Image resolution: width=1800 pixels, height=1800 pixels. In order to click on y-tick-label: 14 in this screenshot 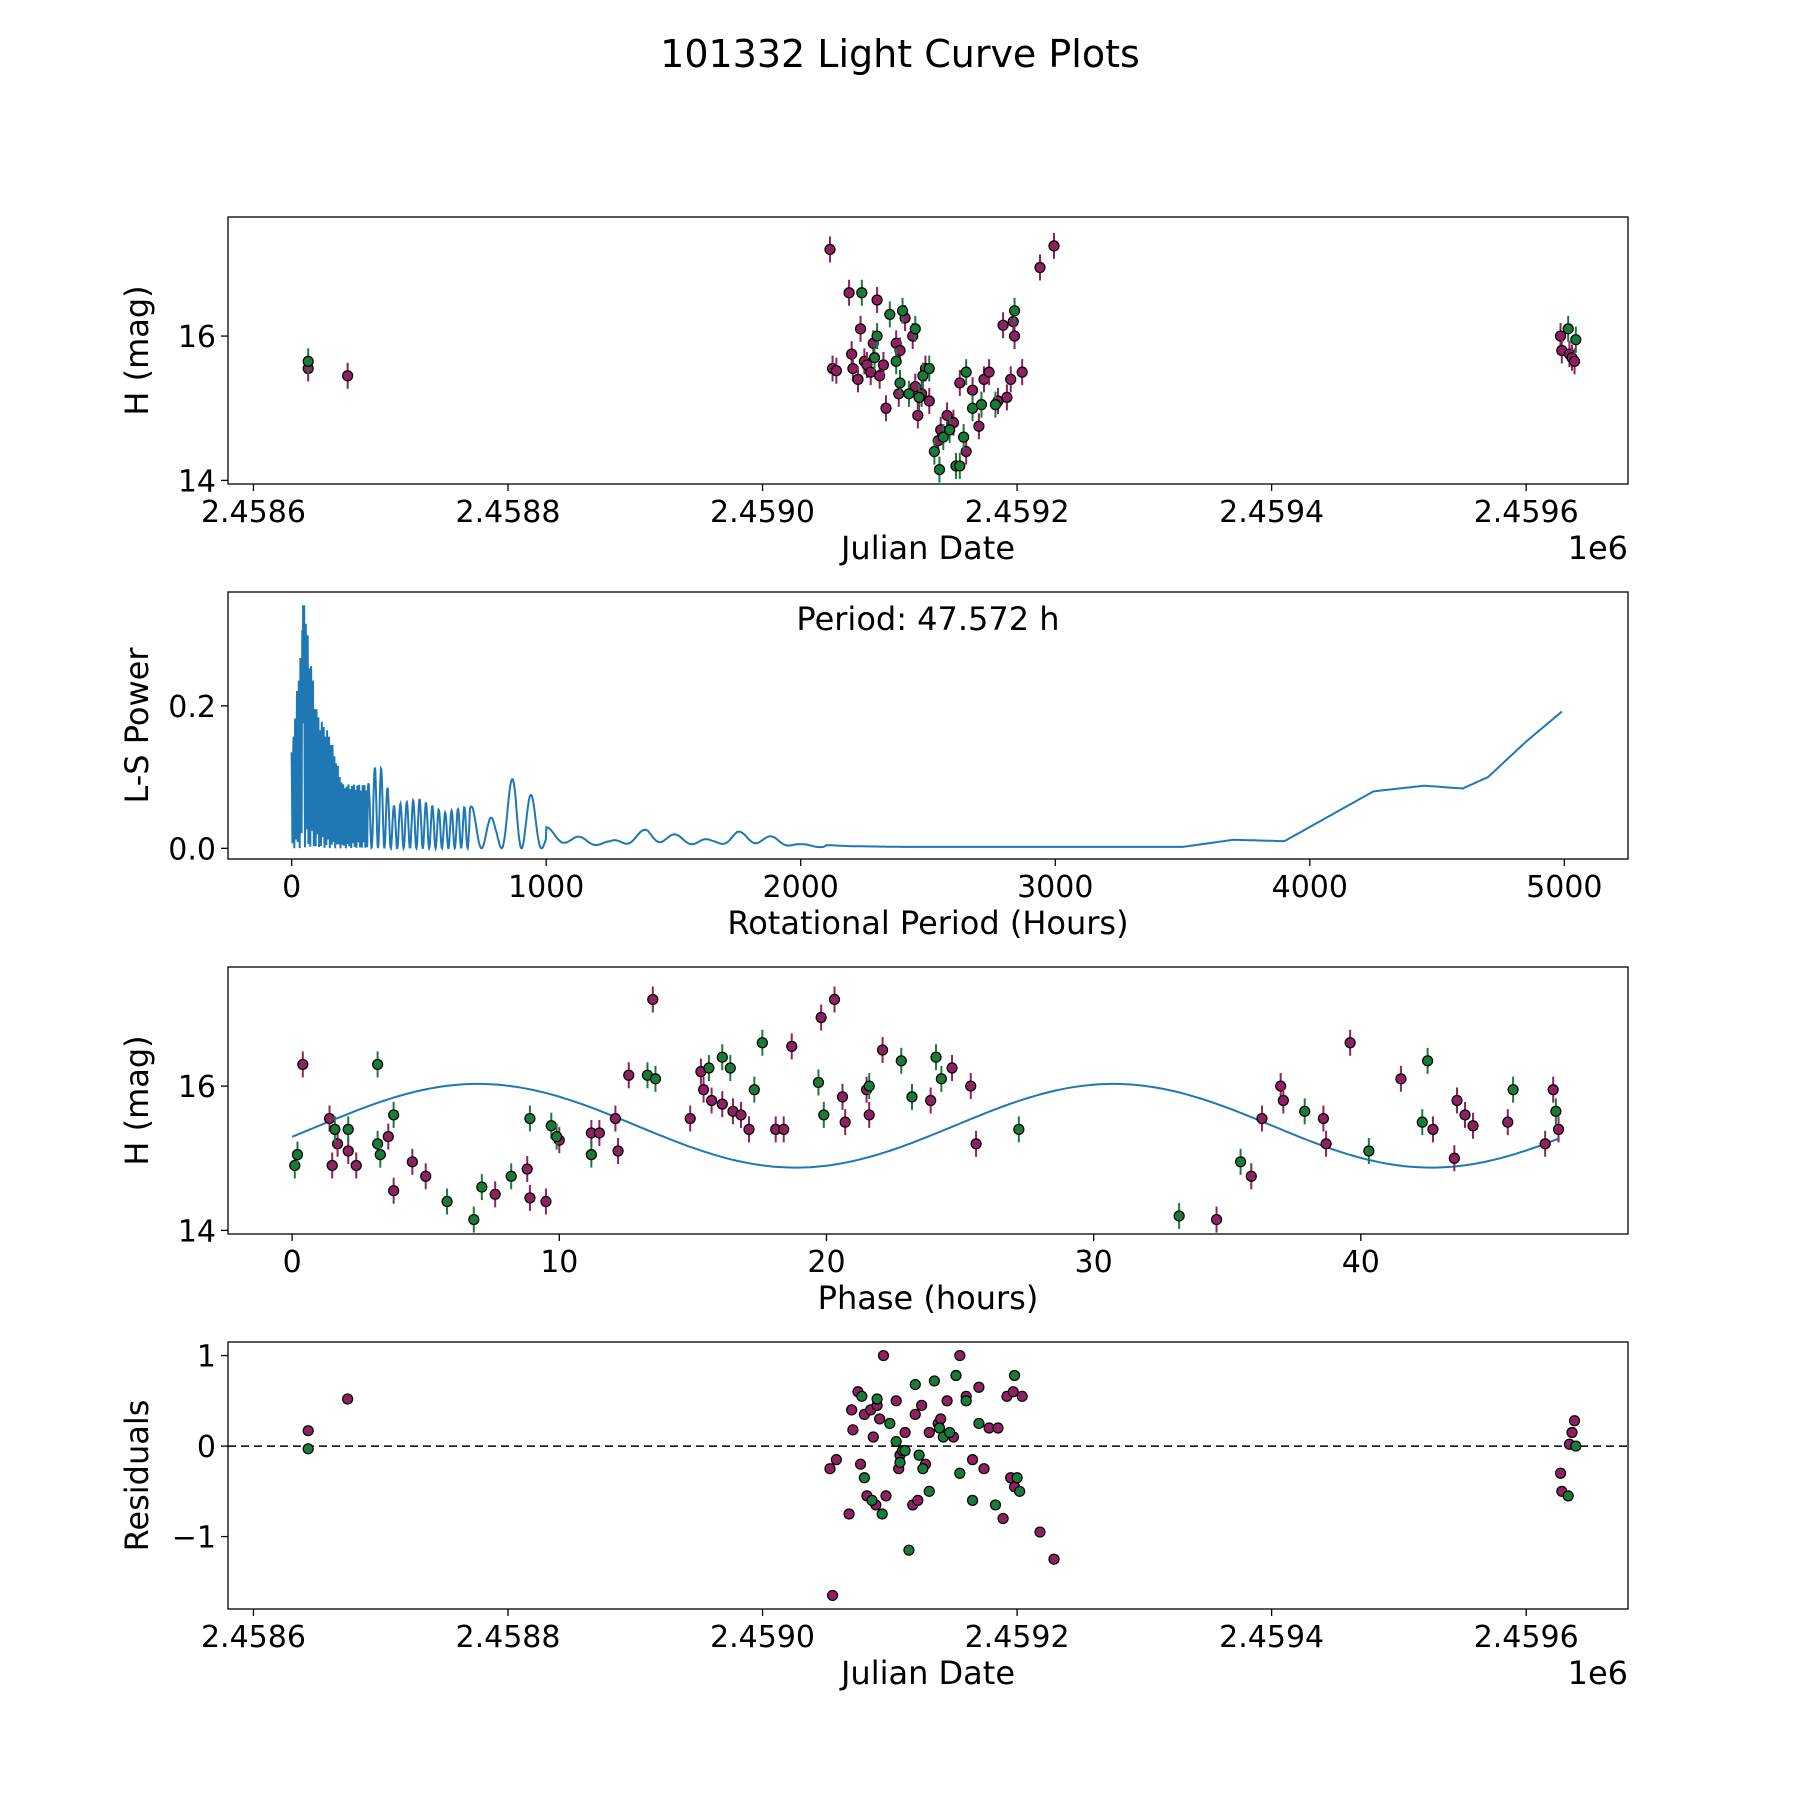, I will do `click(197, 1231)`.